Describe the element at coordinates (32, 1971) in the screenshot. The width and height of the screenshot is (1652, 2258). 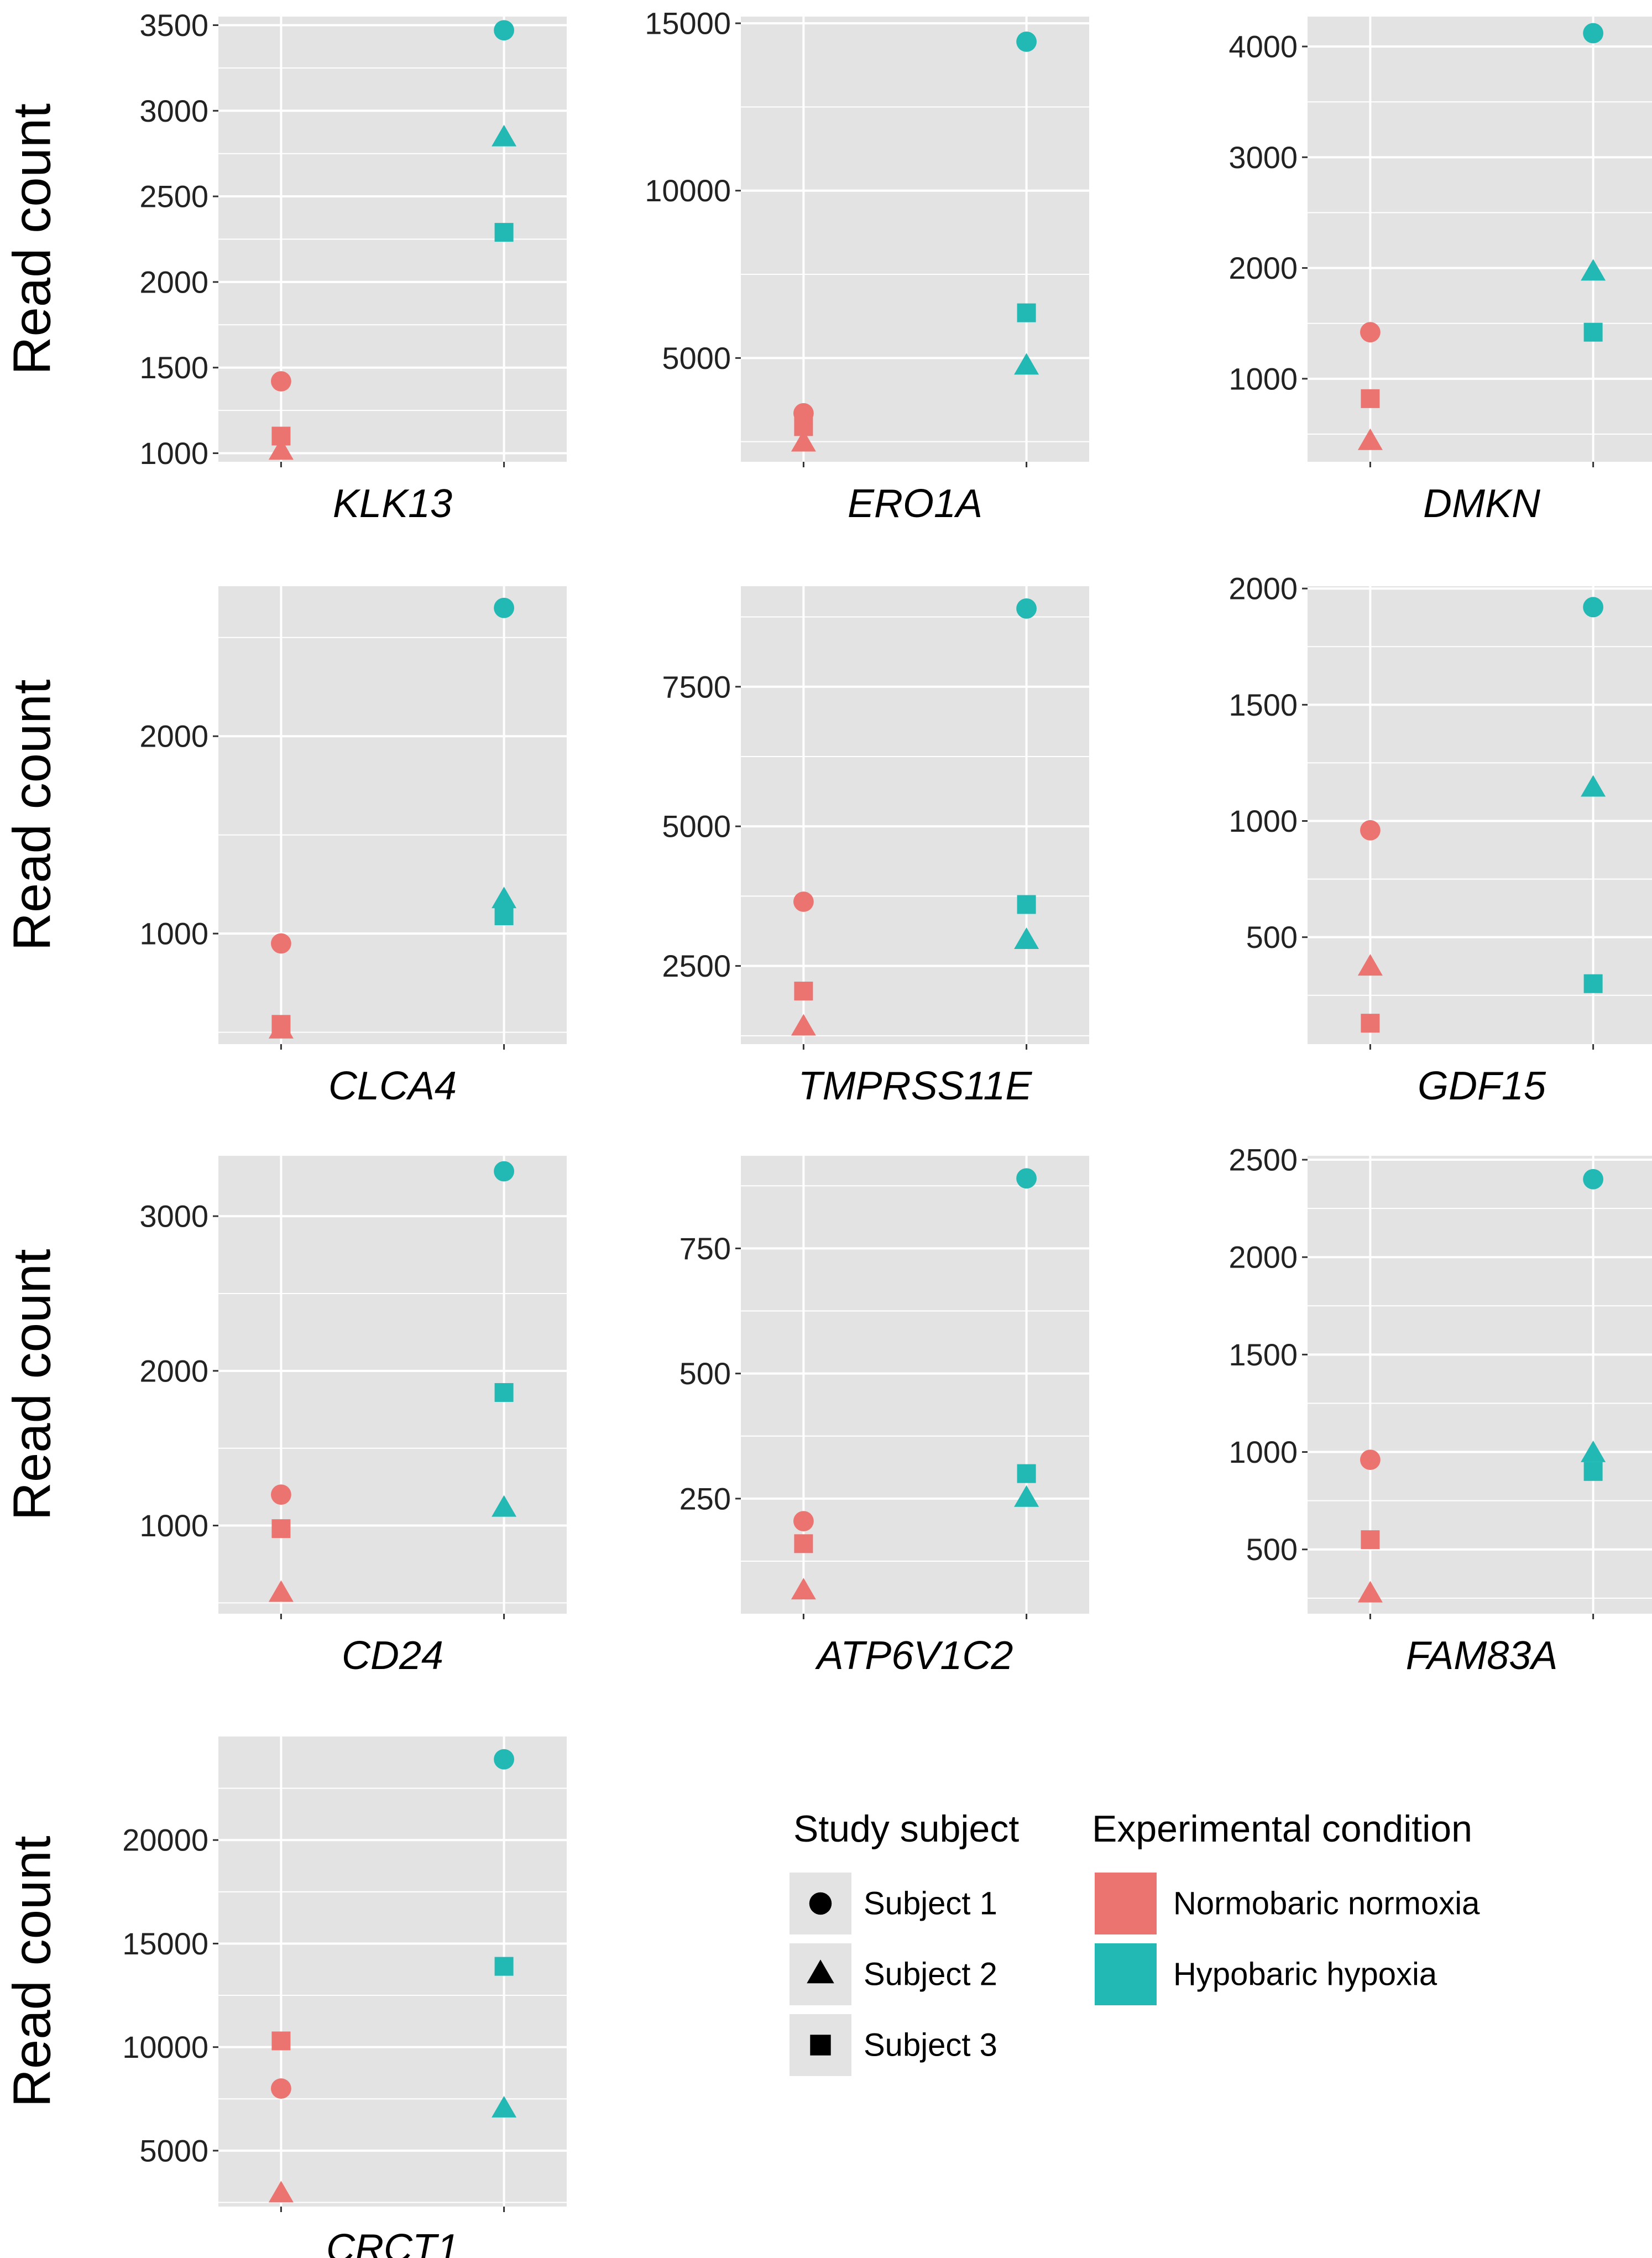
I see `y-axis-label-row-4: Read count` at that location.